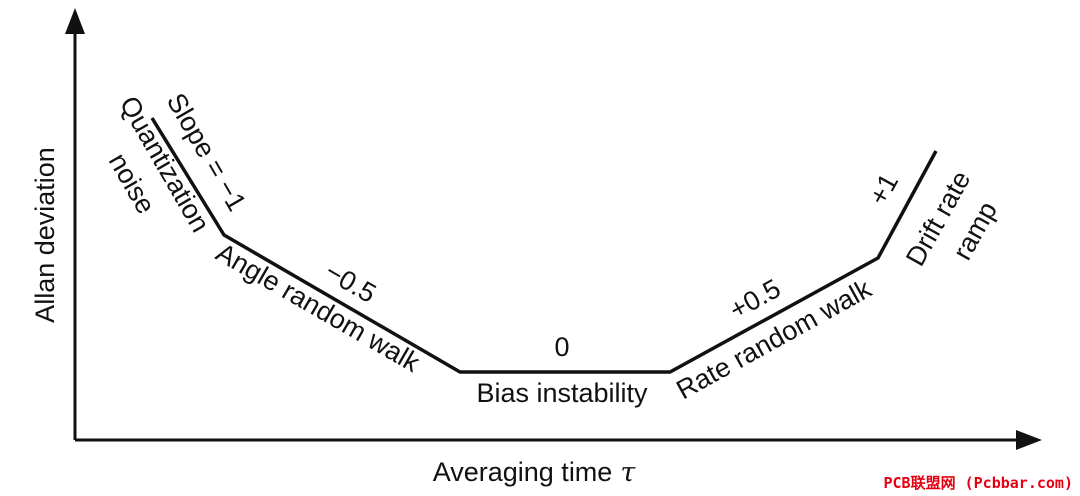 This screenshot has height=496, width=1080. What do you see at coordinates (883, 188) in the screenshot?
I see `slope-label-drift-rate-ramp: +1` at bounding box center [883, 188].